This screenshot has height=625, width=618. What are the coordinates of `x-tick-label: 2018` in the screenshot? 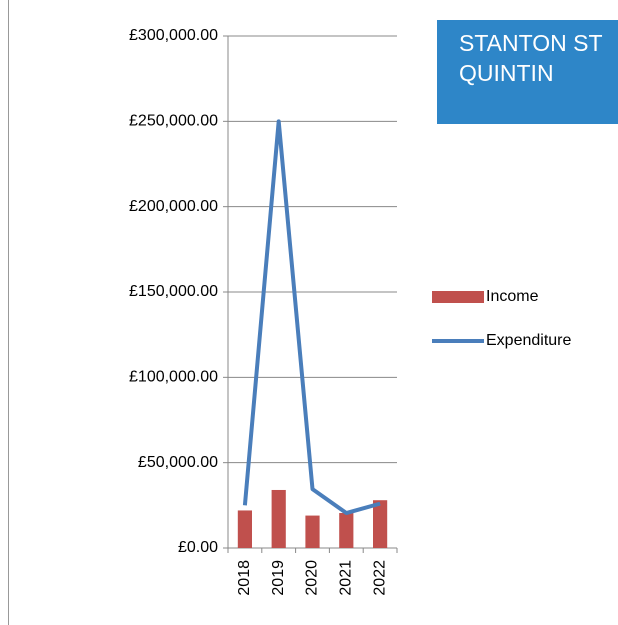 It's located at (244, 578).